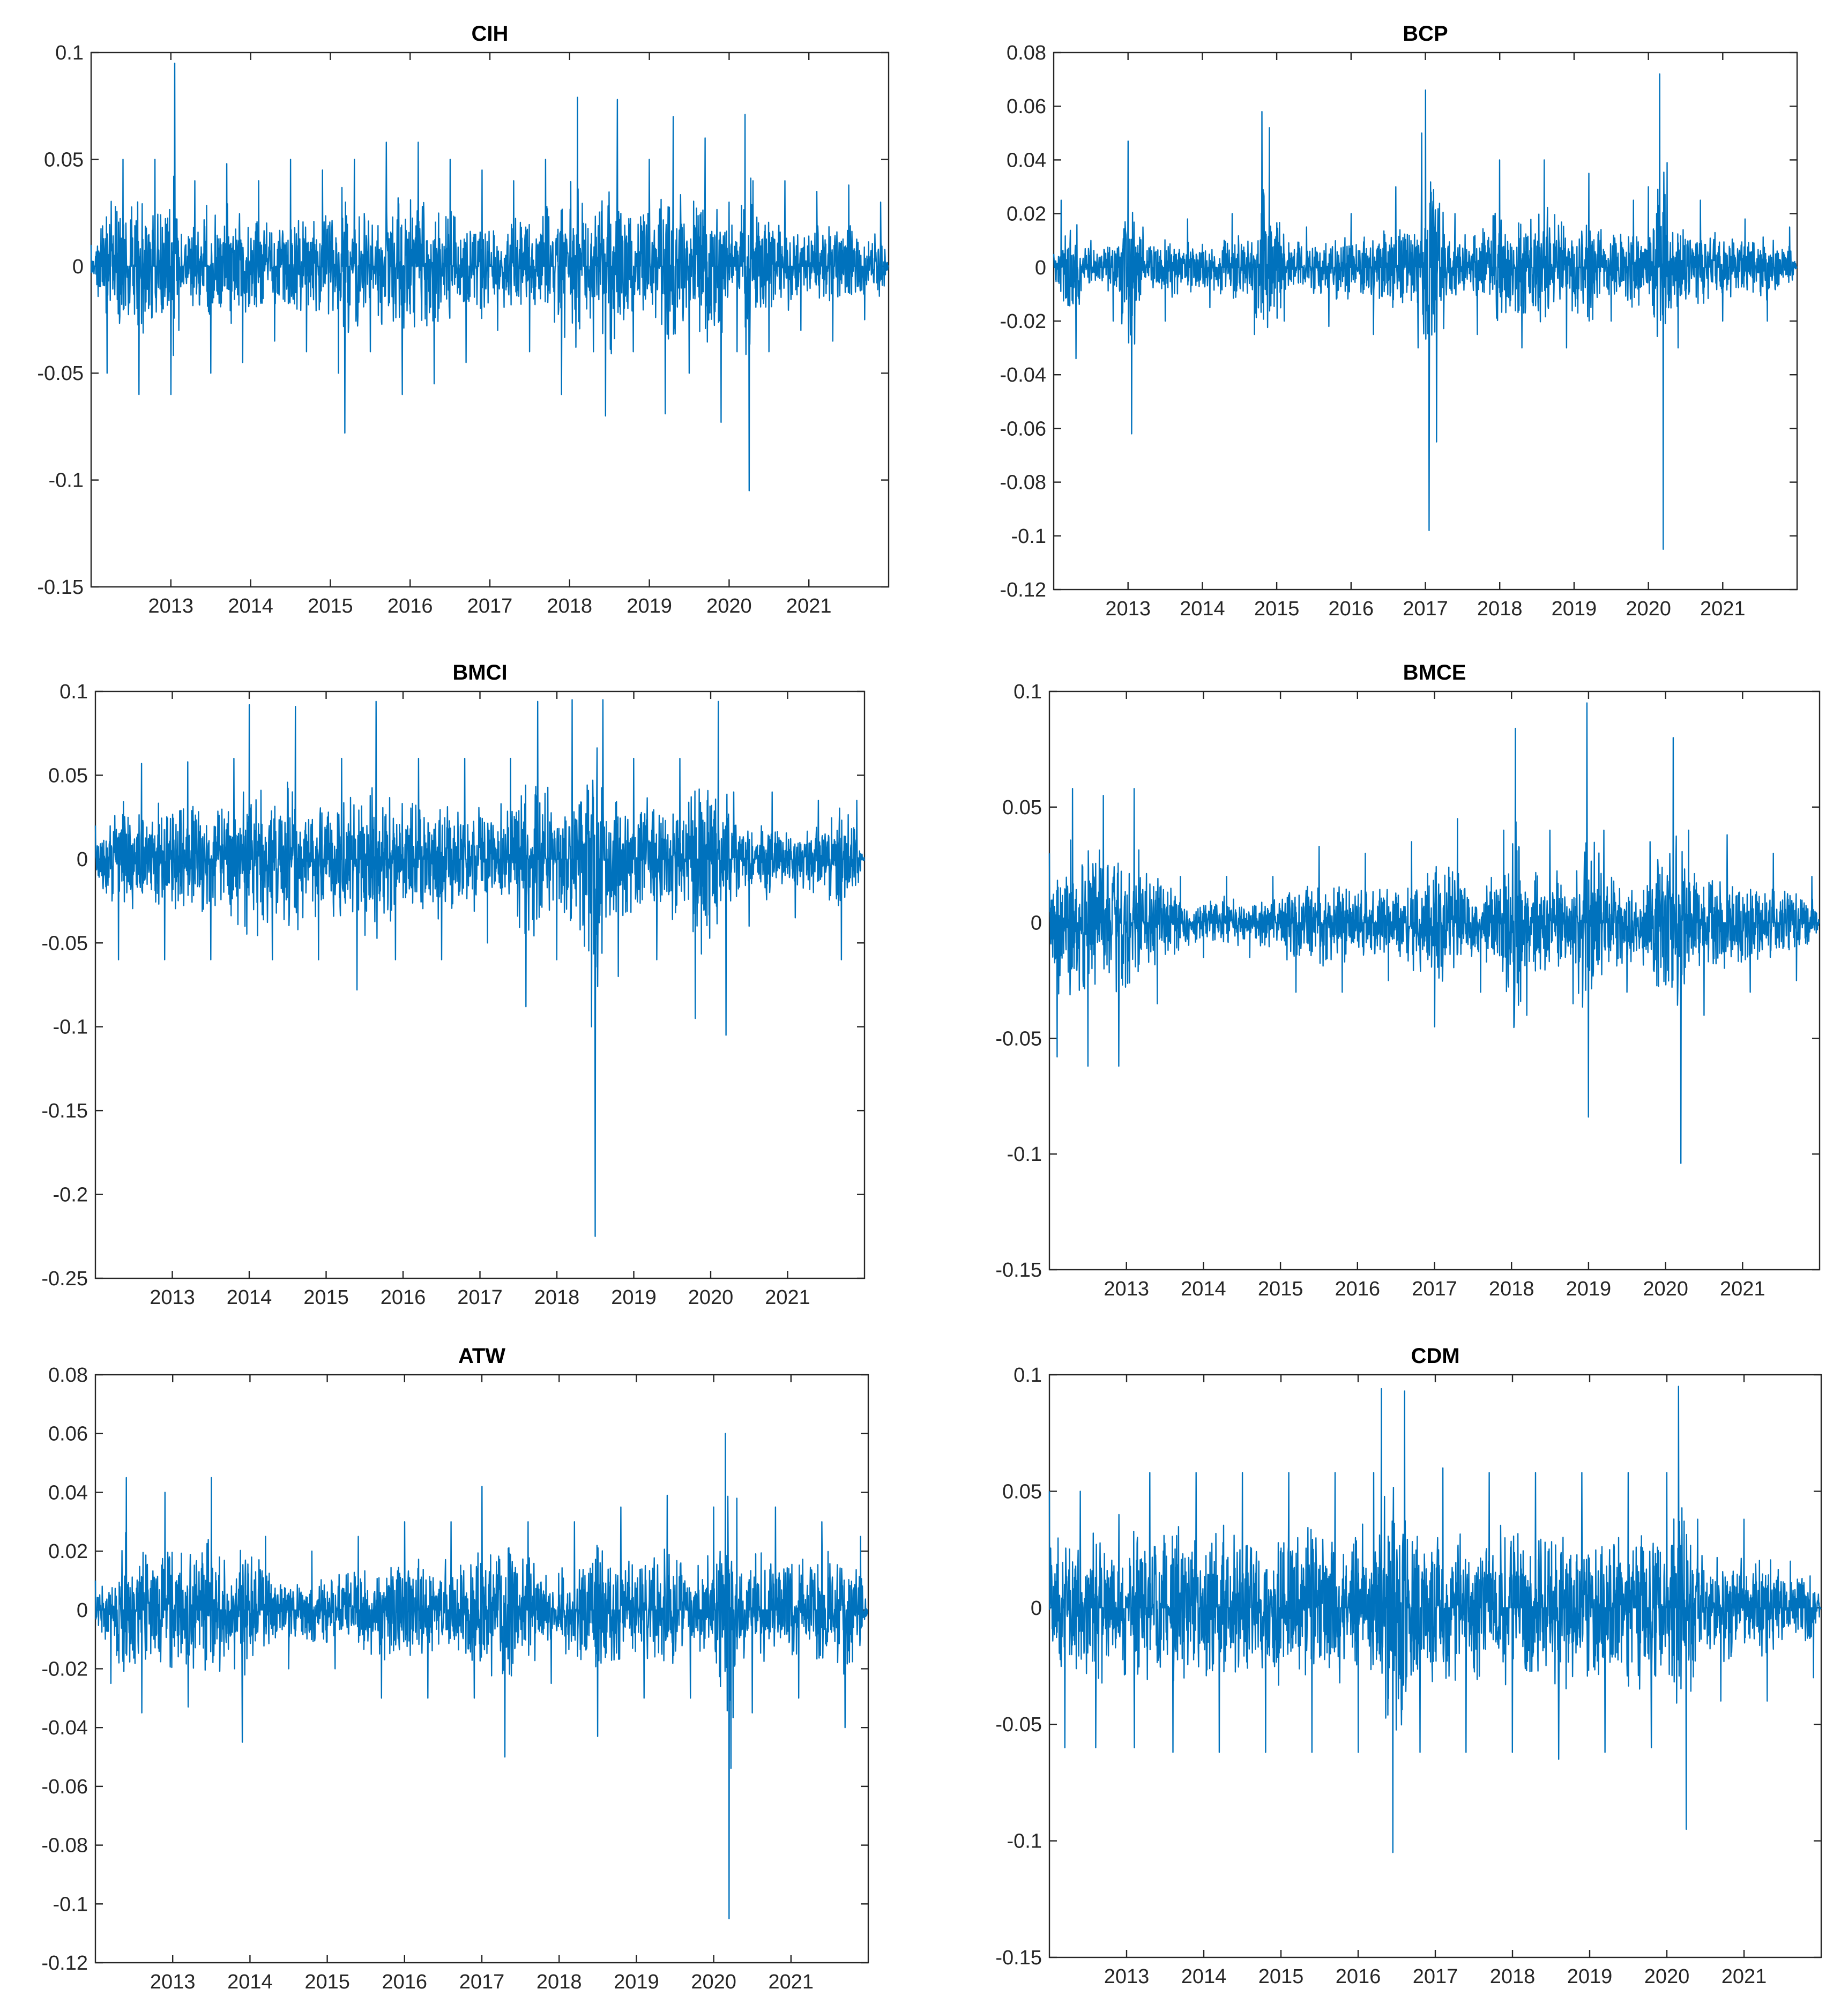 The height and width of the screenshot is (2004, 1848). What do you see at coordinates (479, 672) in the screenshot?
I see `chart-title: BMCI` at bounding box center [479, 672].